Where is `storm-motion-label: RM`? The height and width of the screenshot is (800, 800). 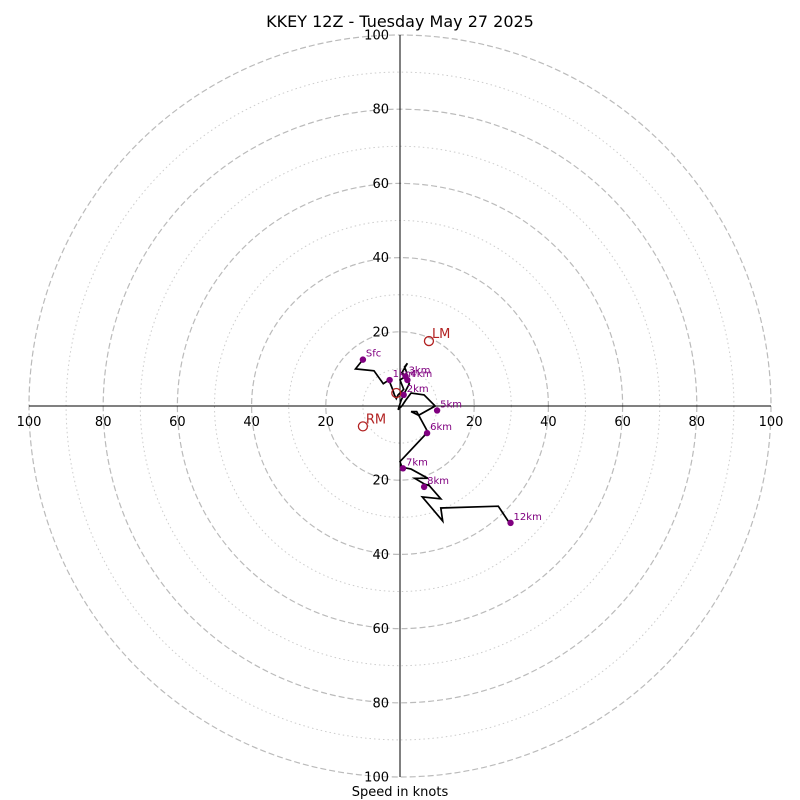 storm-motion-label: RM is located at coordinates (376, 419).